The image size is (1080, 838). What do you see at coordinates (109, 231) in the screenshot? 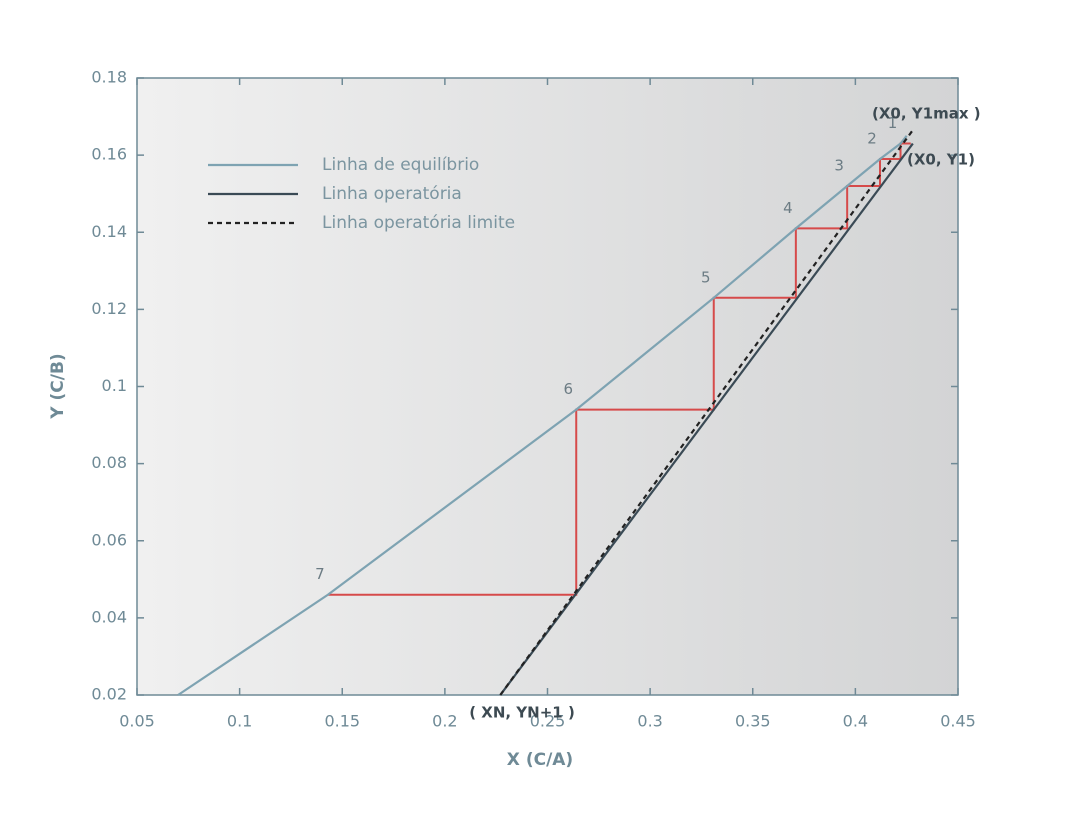
I see `y-tick-label: 0.14` at bounding box center [109, 231].